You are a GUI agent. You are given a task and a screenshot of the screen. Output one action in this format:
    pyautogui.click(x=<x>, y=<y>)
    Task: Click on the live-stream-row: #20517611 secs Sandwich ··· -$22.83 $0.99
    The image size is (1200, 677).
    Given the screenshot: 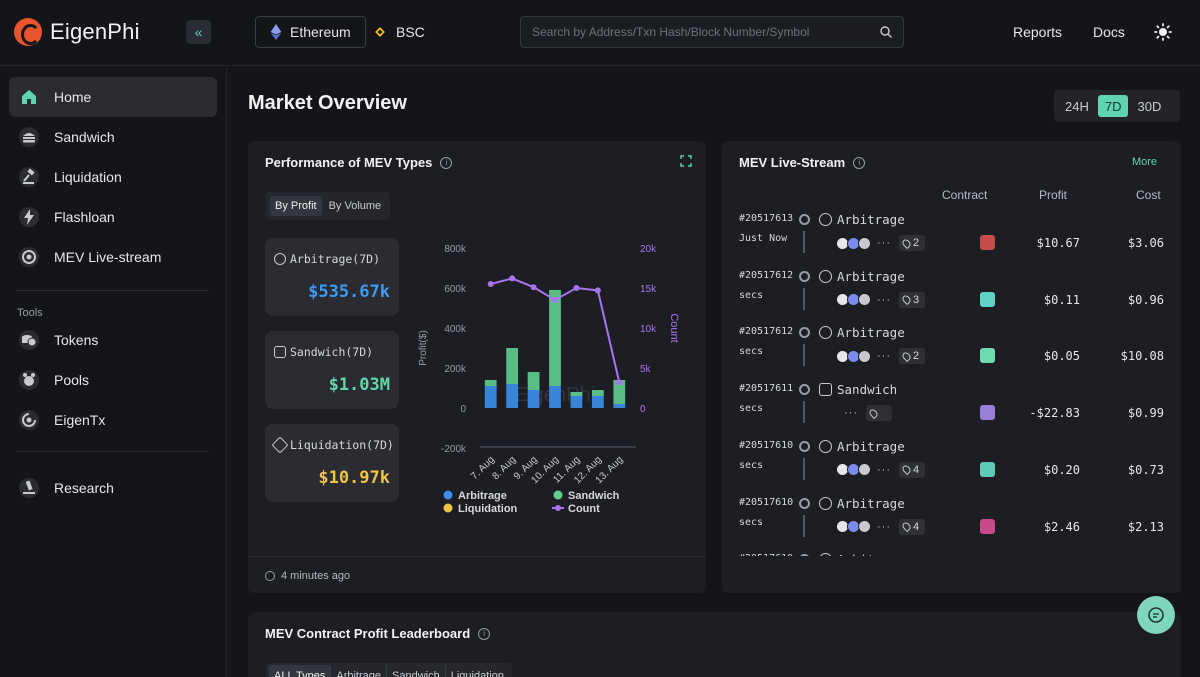 What is the action you would take?
    pyautogui.click(x=951, y=411)
    